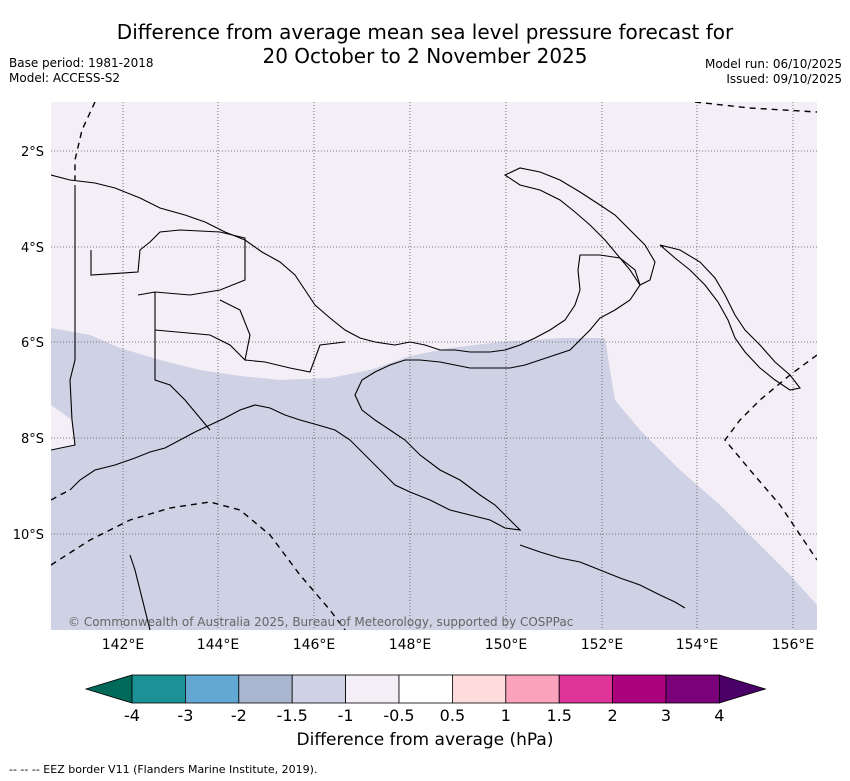 This screenshot has height=781, width=850. What do you see at coordinates (425, 56) in the screenshot?
I see `title-line-2: 20 October to 2 November 2025` at bounding box center [425, 56].